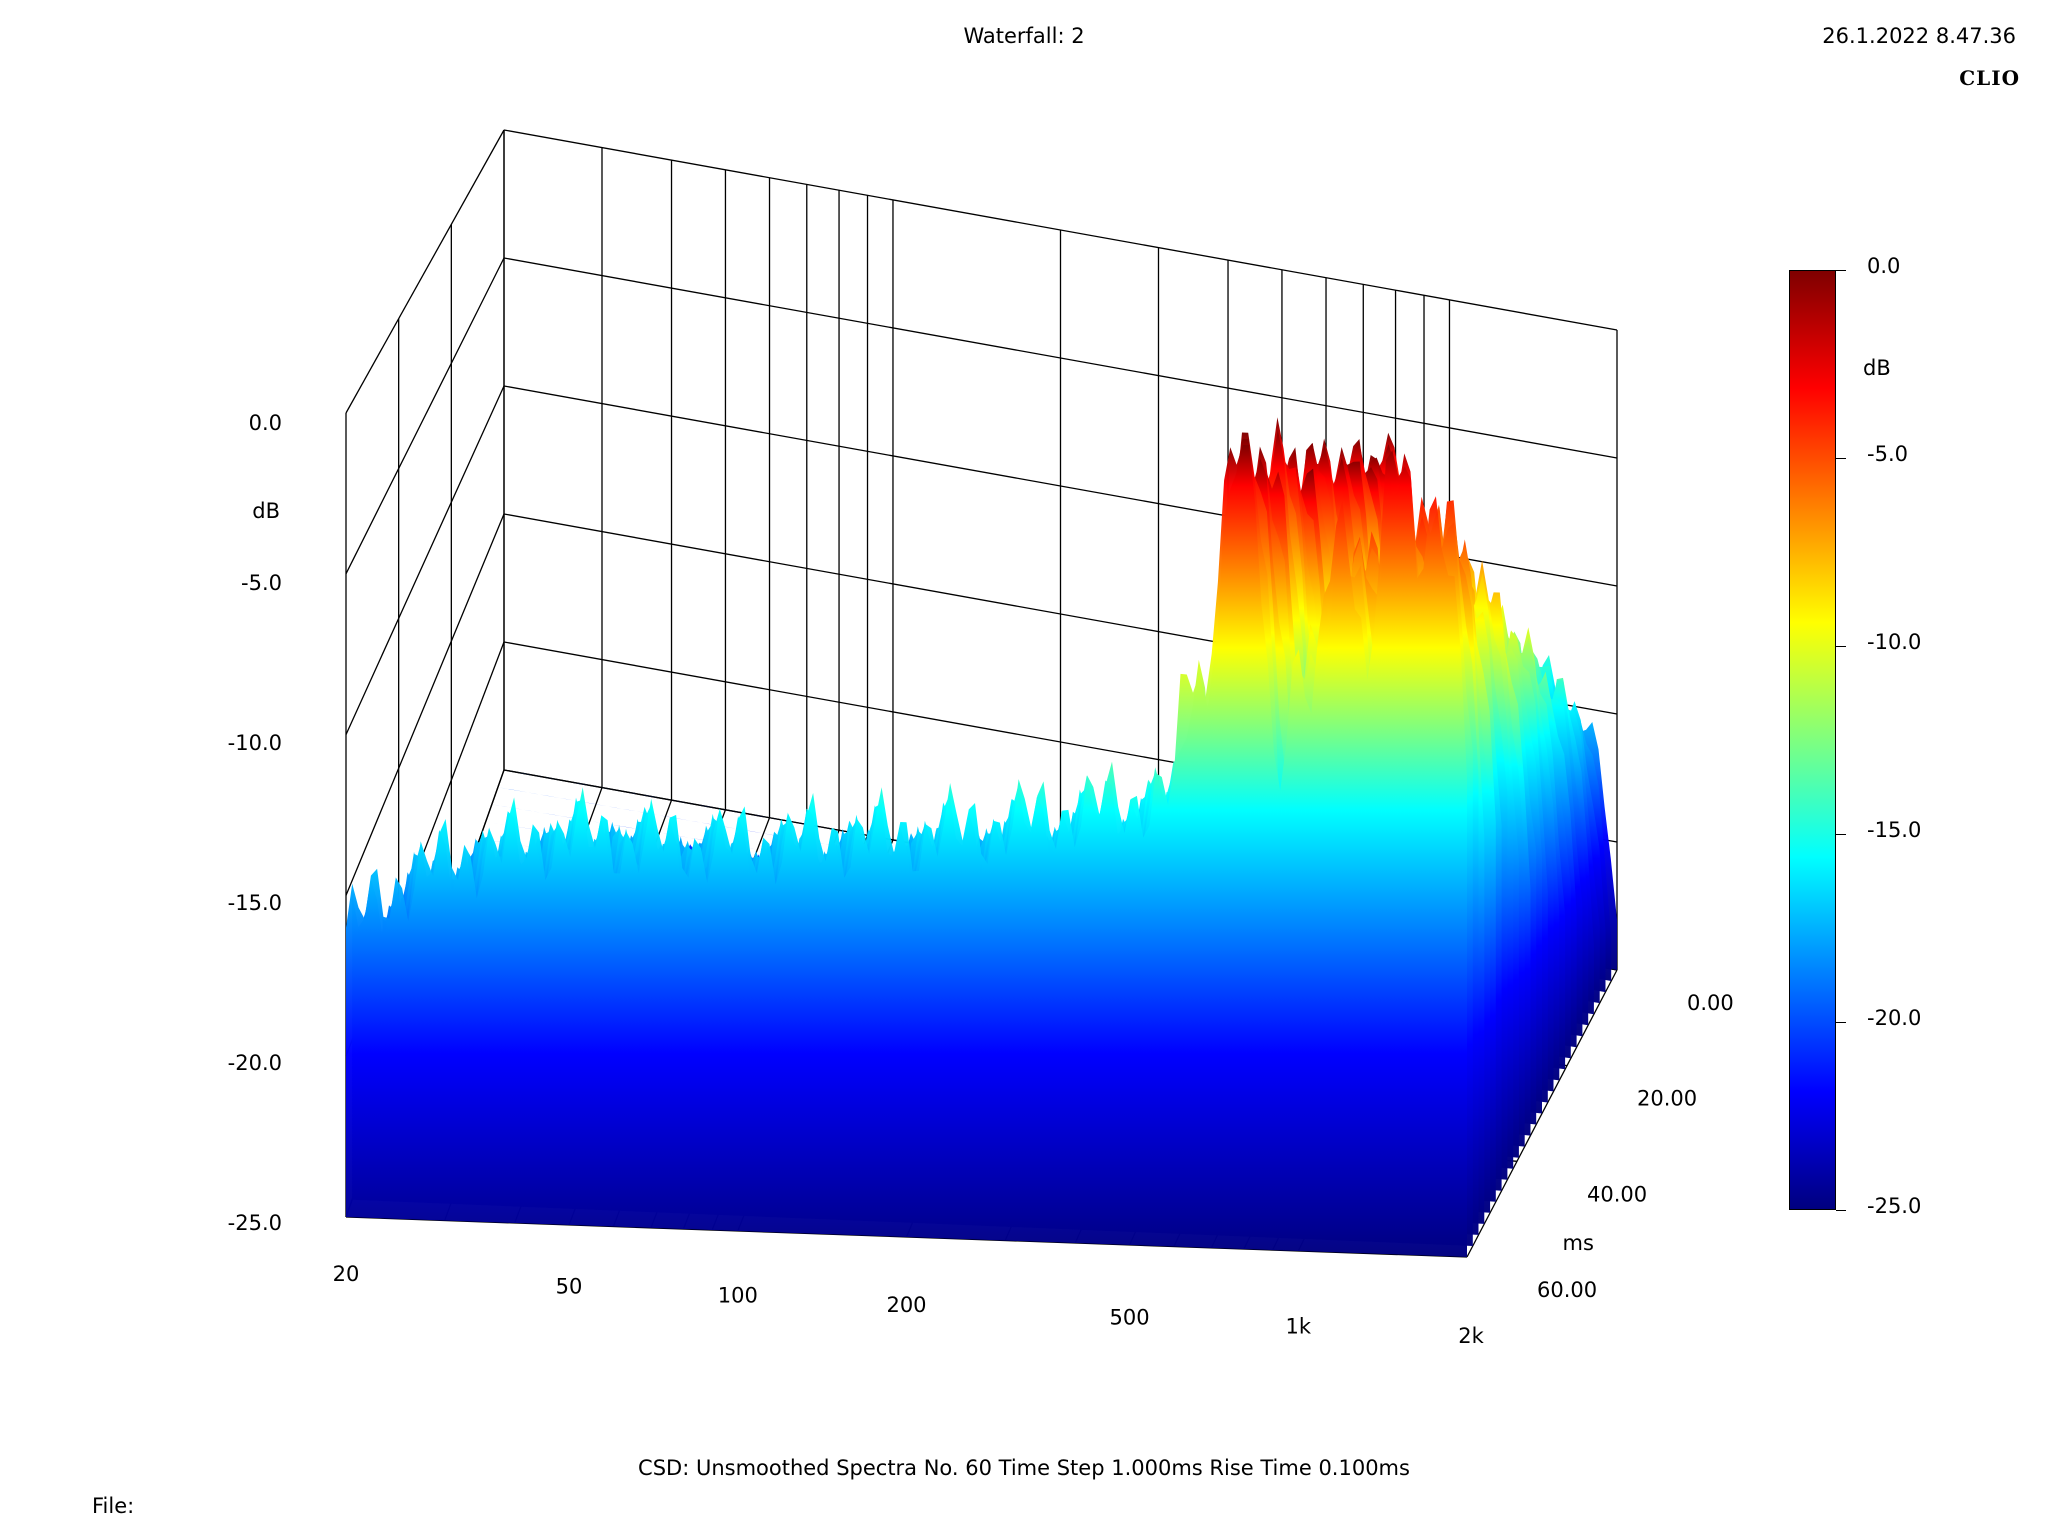 The height and width of the screenshot is (1536, 2048). Describe the element at coordinates (1894, 1018) in the screenshot. I see `colorbar-tick-label: -20.0` at that location.